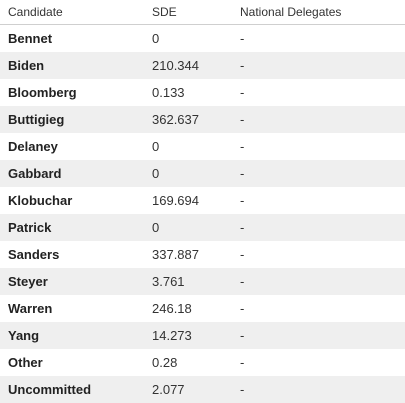  Describe the element at coordinates (168, 92) in the screenshot. I see `sde-value: 0.133` at that location.